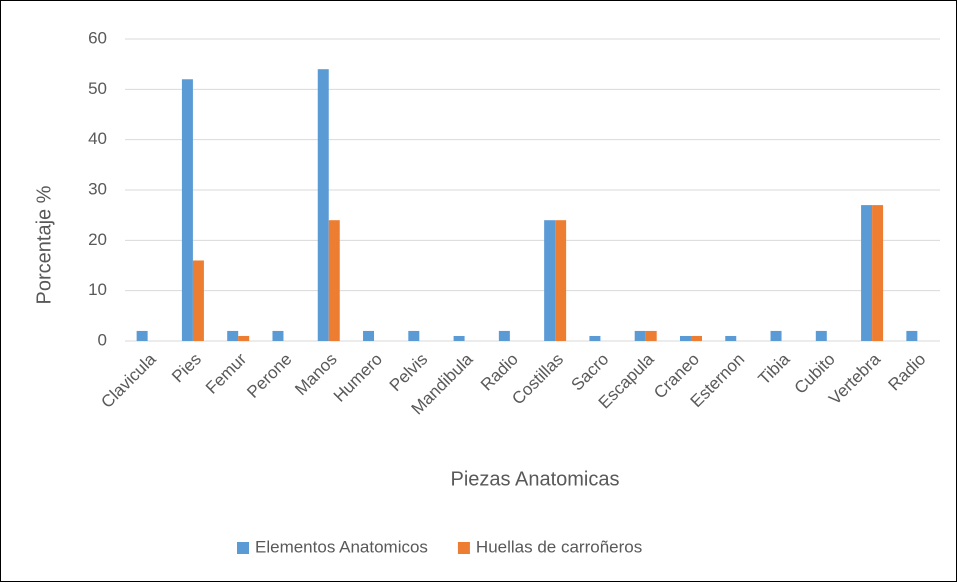  What do you see at coordinates (341, 546) in the screenshot?
I see `legend-label: Elementos Anatomicos` at bounding box center [341, 546].